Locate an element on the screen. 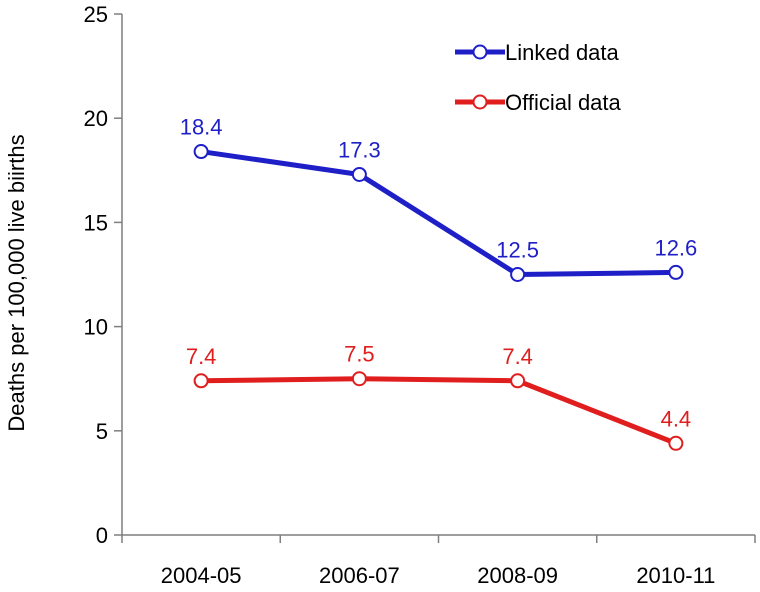  legend-item: Linked data is located at coordinates (537, 52).